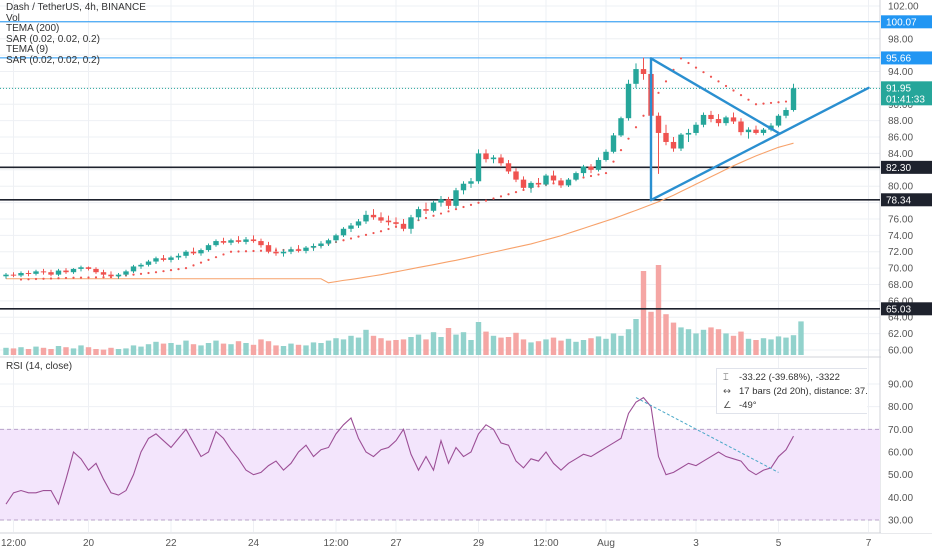 This screenshot has height=550, width=932. Describe the element at coordinates (53, 60) in the screenshot. I see `legend-sar2: SAR (0.02, 0.02, 0.2)` at that location.